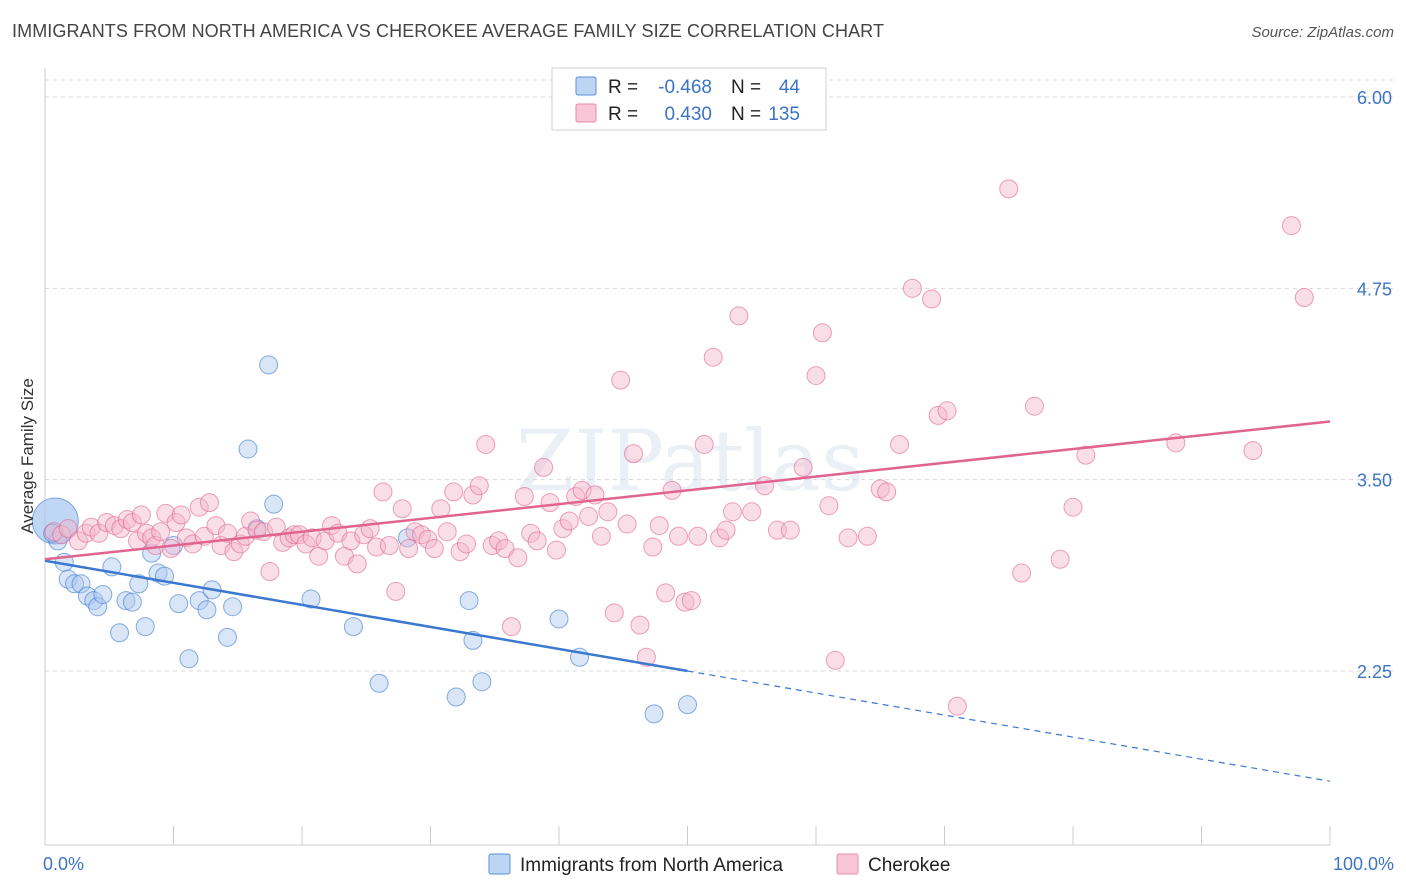  What do you see at coordinates (1322, 32) in the screenshot?
I see `chart-source: Source: ZipAtlas.com` at bounding box center [1322, 32].